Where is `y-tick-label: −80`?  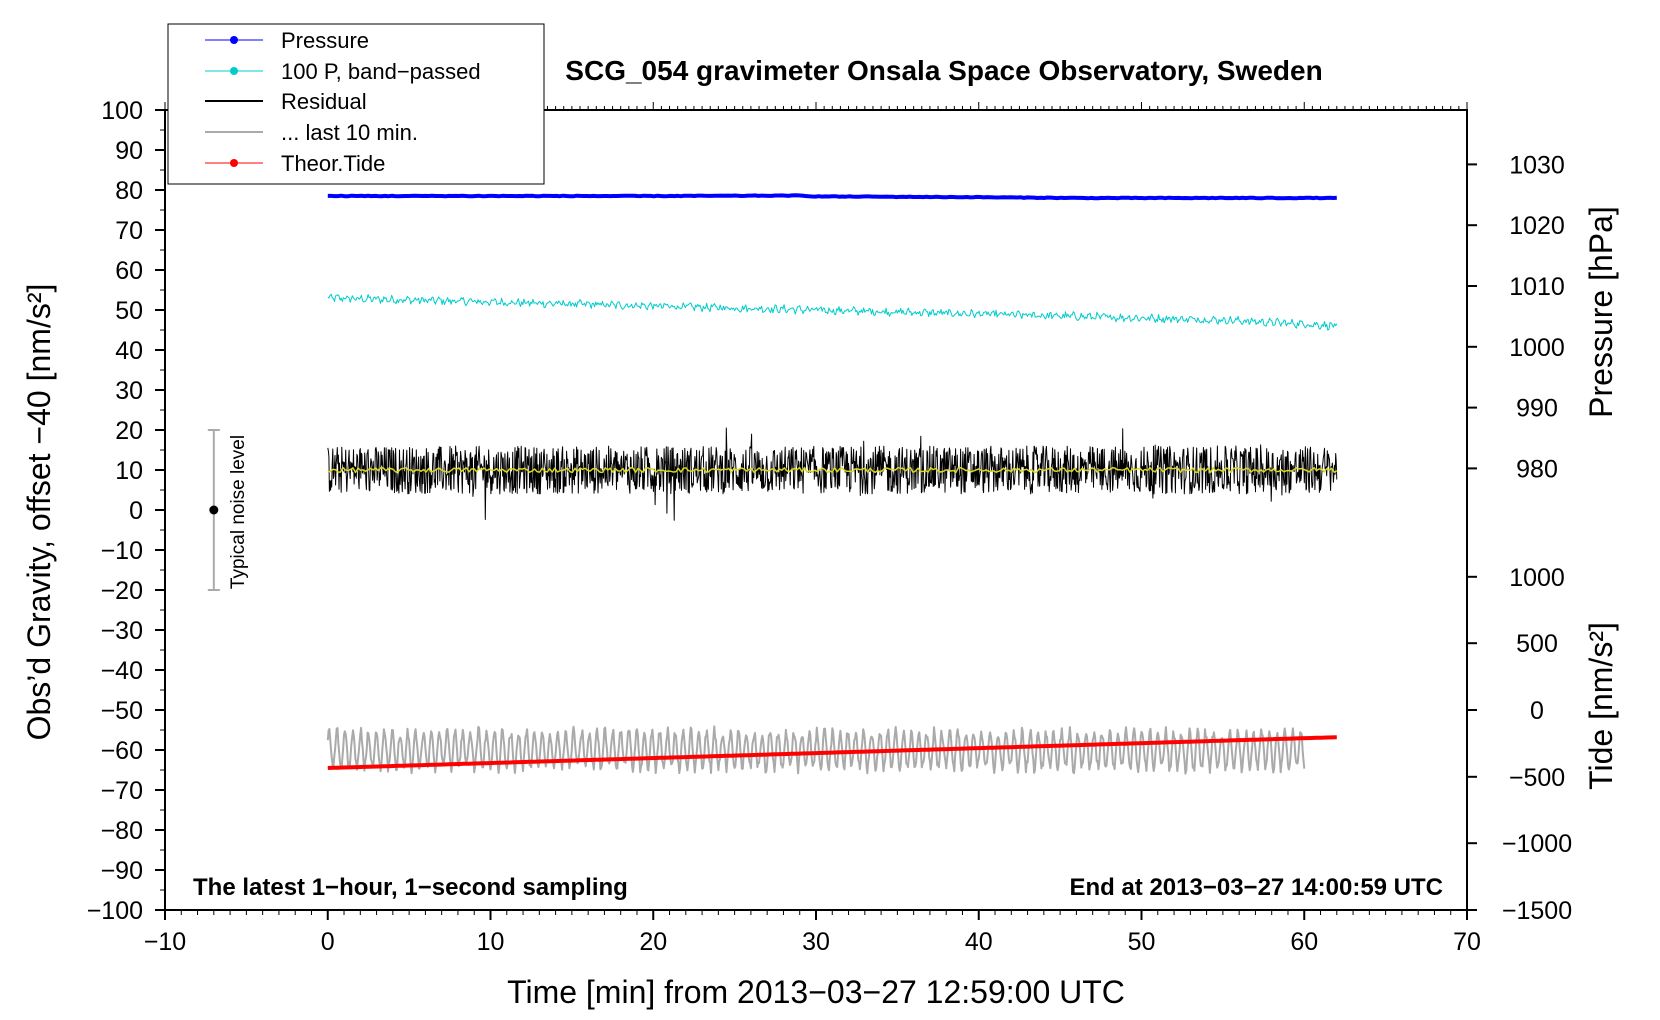 y-tick-label: −80 is located at coordinates (122, 831).